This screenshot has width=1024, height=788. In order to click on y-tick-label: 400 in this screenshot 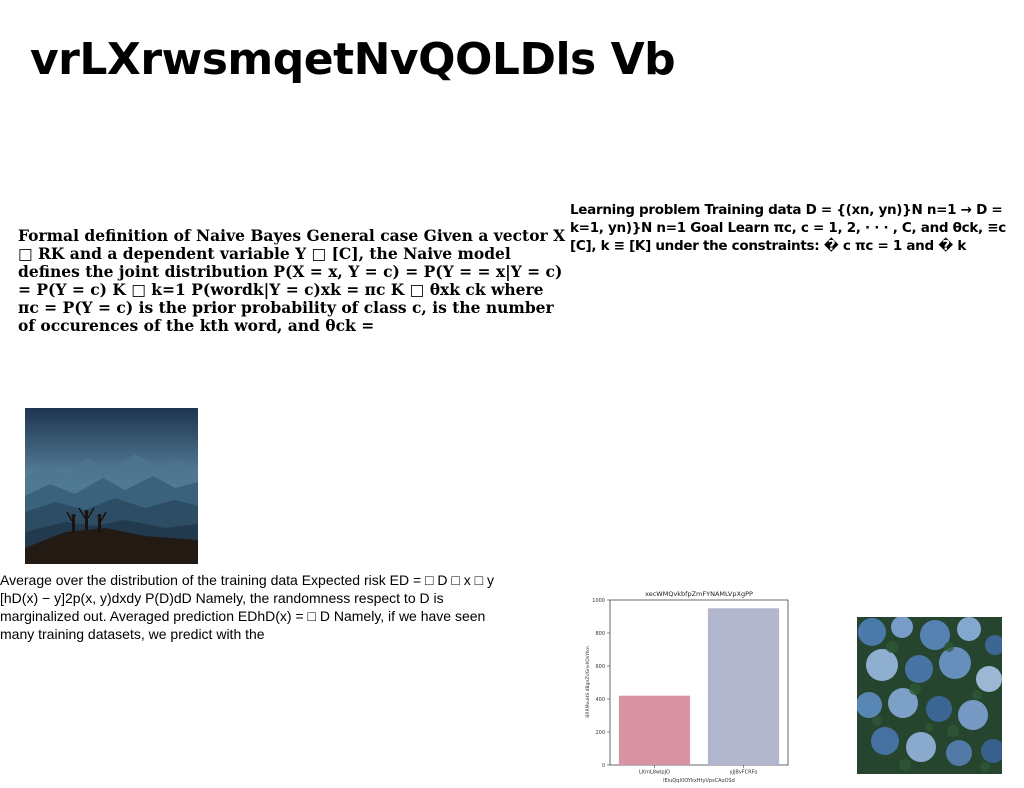, I will do `click(600, 700)`.